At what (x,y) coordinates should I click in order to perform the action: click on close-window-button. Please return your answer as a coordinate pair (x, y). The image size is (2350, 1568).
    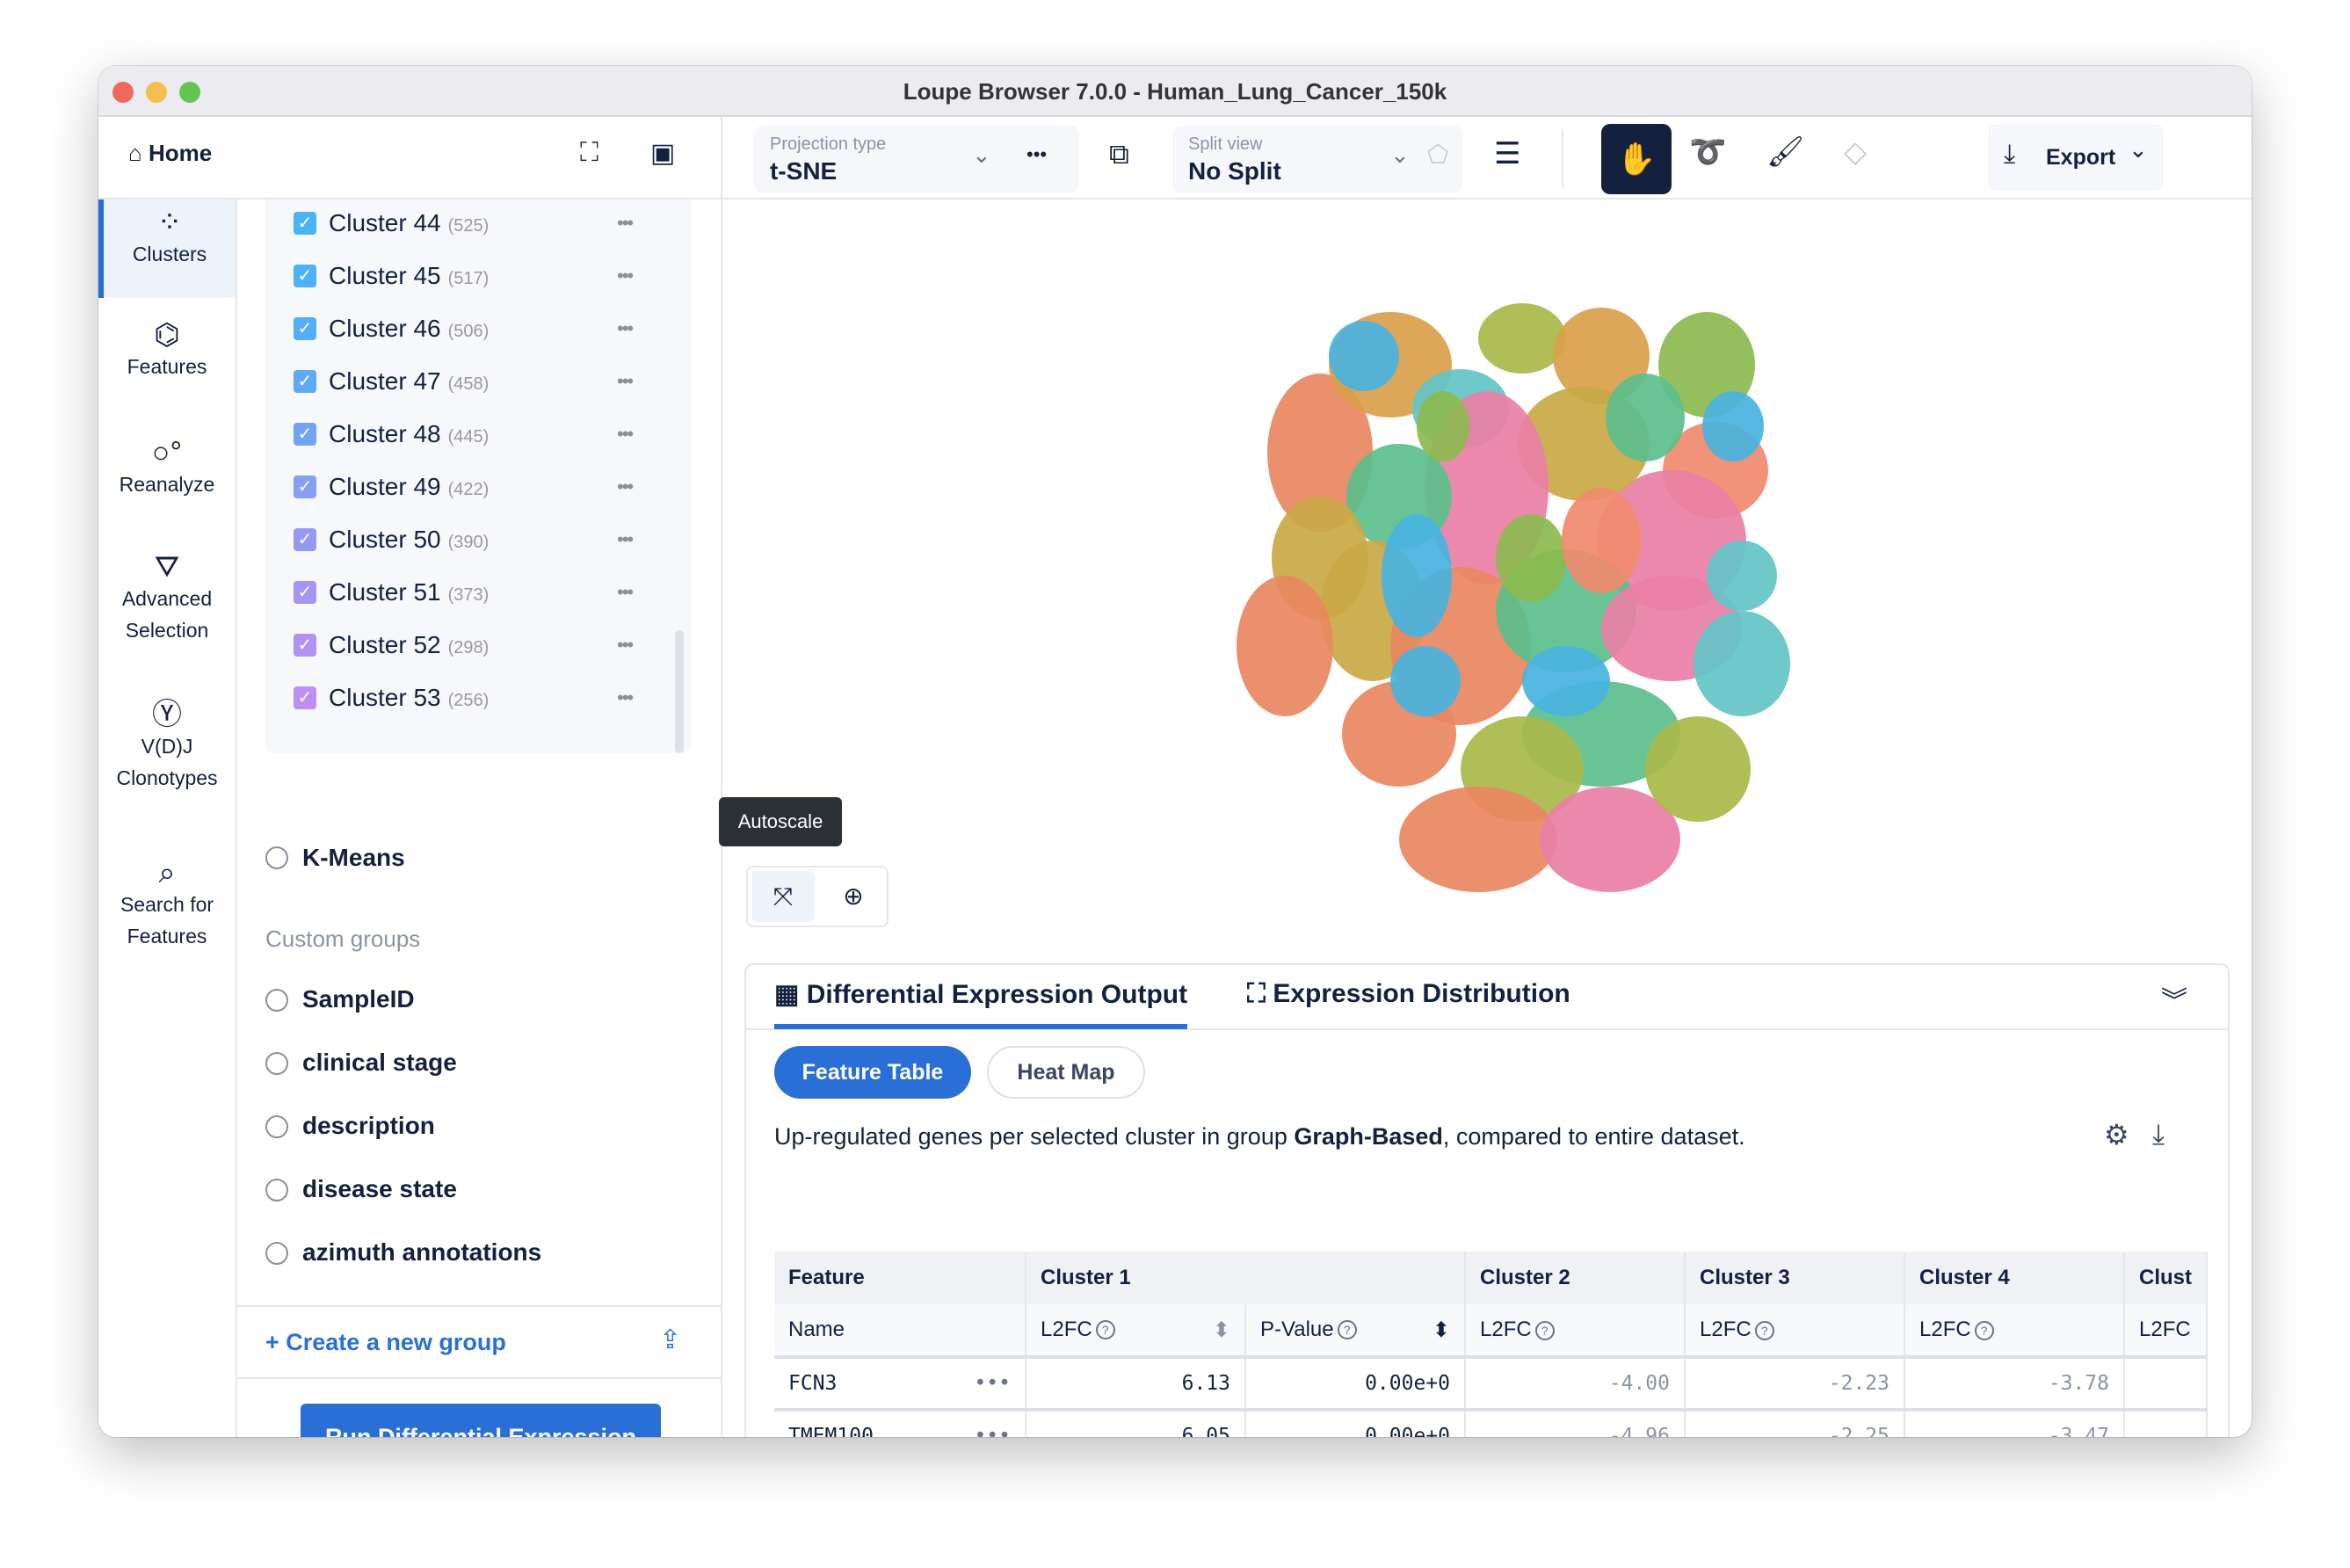
    Looking at the image, I should click on (123, 92).